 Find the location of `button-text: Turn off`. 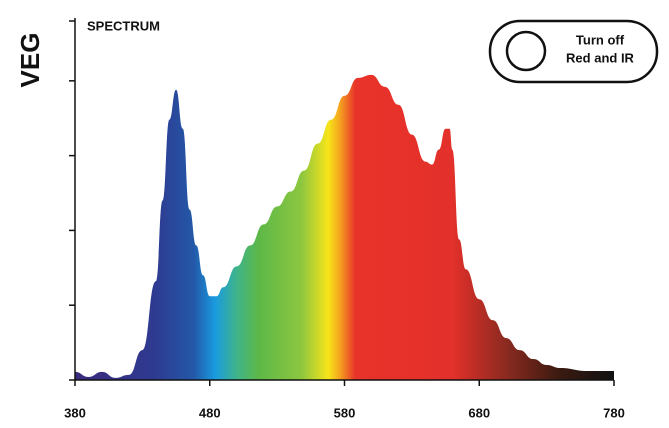

button-text: Turn off is located at coordinates (600, 39).